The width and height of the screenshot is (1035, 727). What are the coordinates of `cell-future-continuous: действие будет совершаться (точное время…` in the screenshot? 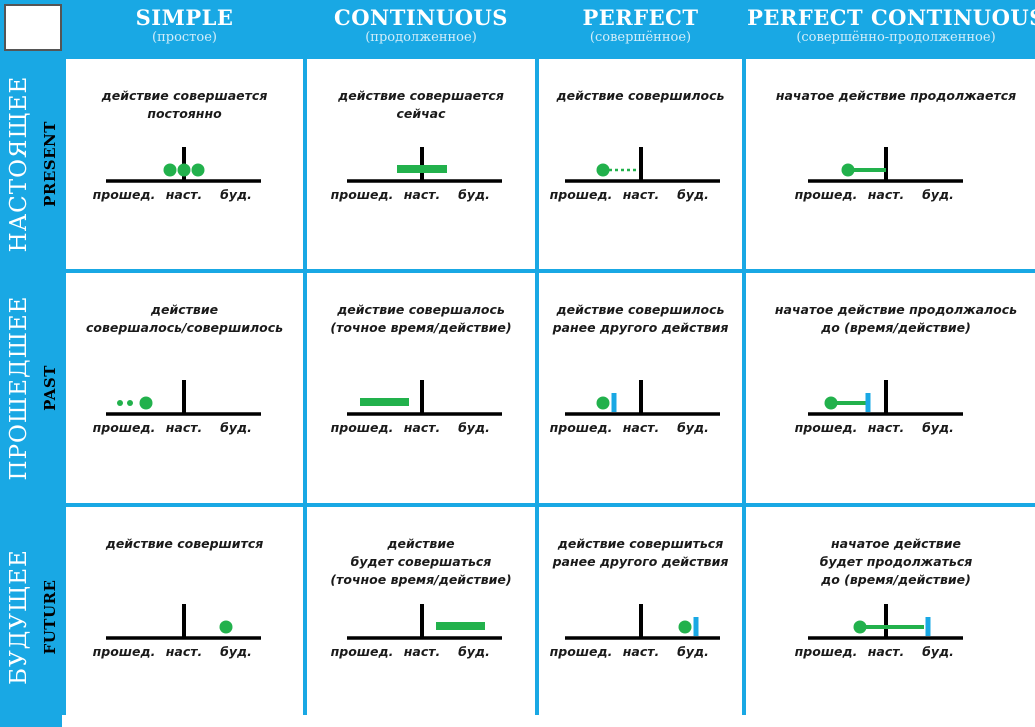 It's located at (421, 617).